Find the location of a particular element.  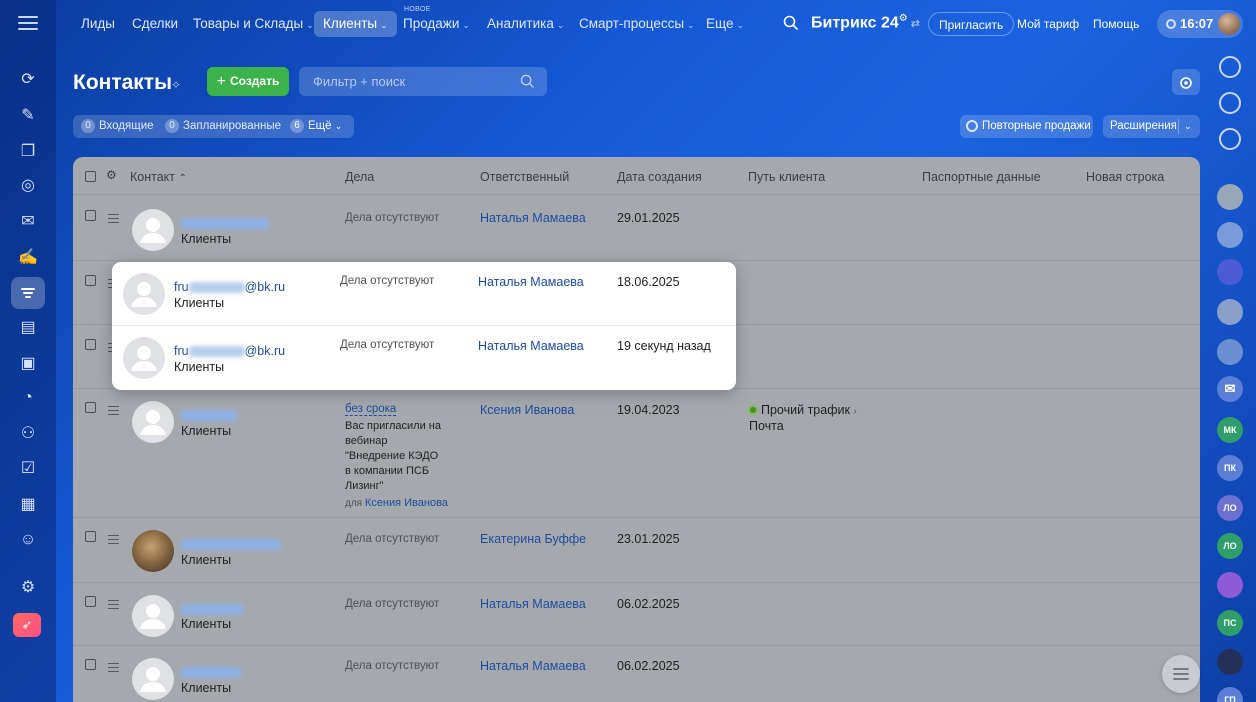

activity-icon: ⟳ is located at coordinates (28, 79).